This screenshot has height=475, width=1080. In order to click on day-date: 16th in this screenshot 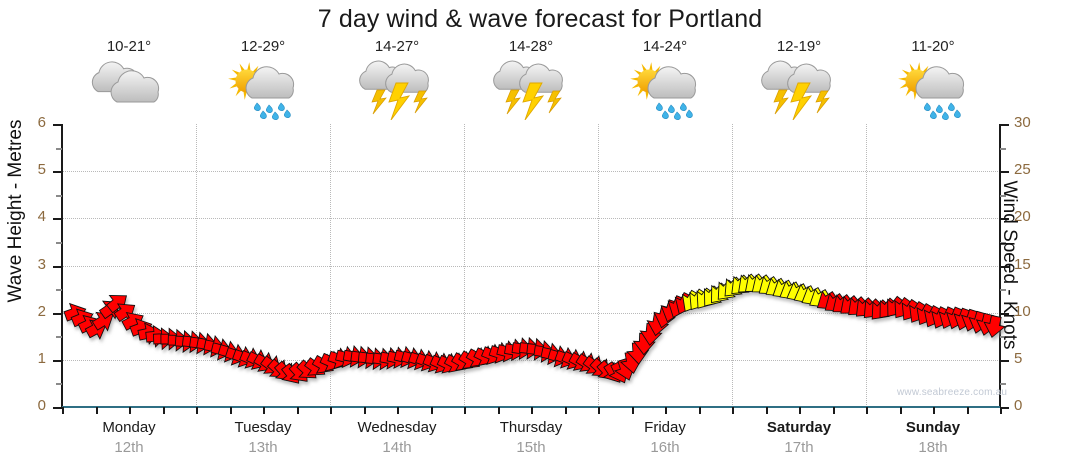, I will do `click(665, 447)`.